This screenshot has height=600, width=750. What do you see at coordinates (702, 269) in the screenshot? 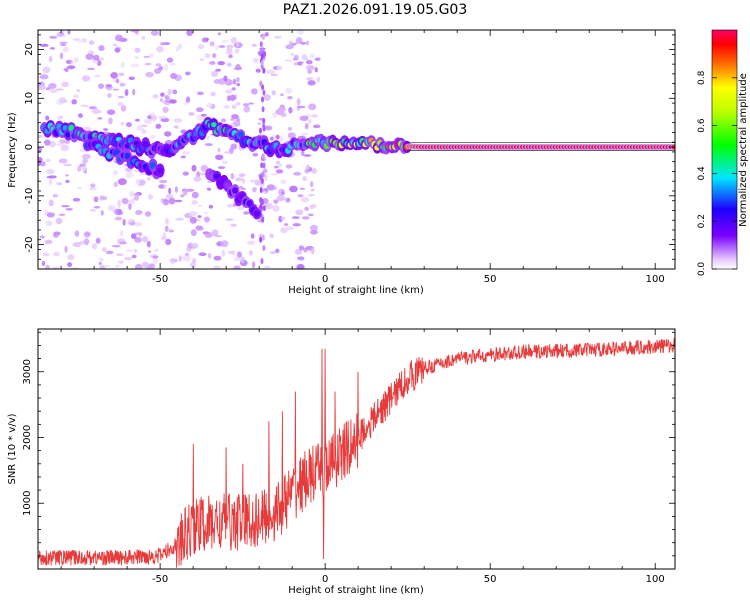
I see `colorbar-tick-label: 0.0` at bounding box center [702, 269].